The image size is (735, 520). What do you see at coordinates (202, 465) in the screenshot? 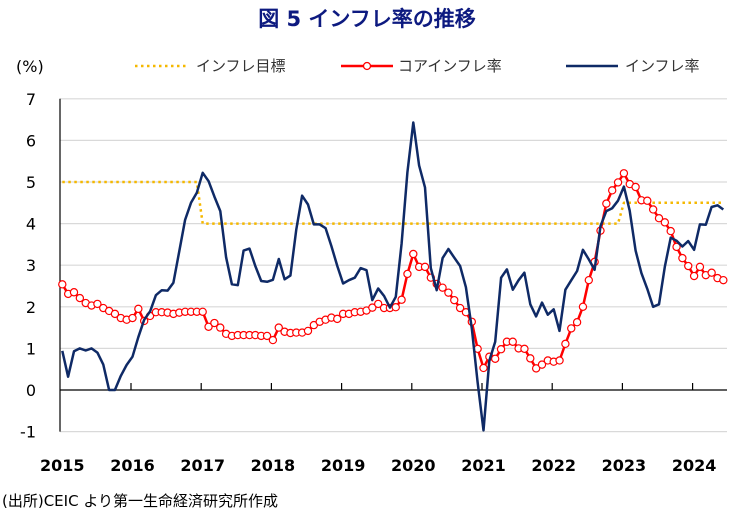
I see `x-tick-label: 2017` at bounding box center [202, 465].